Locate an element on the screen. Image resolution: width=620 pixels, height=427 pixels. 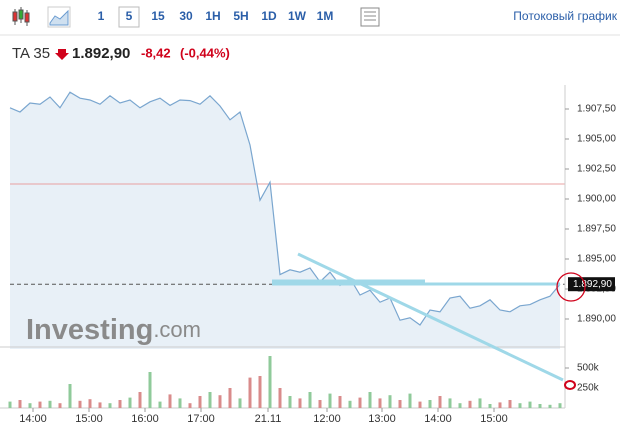
x-tick-label: 17:00 is located at coordinates (201, 419).